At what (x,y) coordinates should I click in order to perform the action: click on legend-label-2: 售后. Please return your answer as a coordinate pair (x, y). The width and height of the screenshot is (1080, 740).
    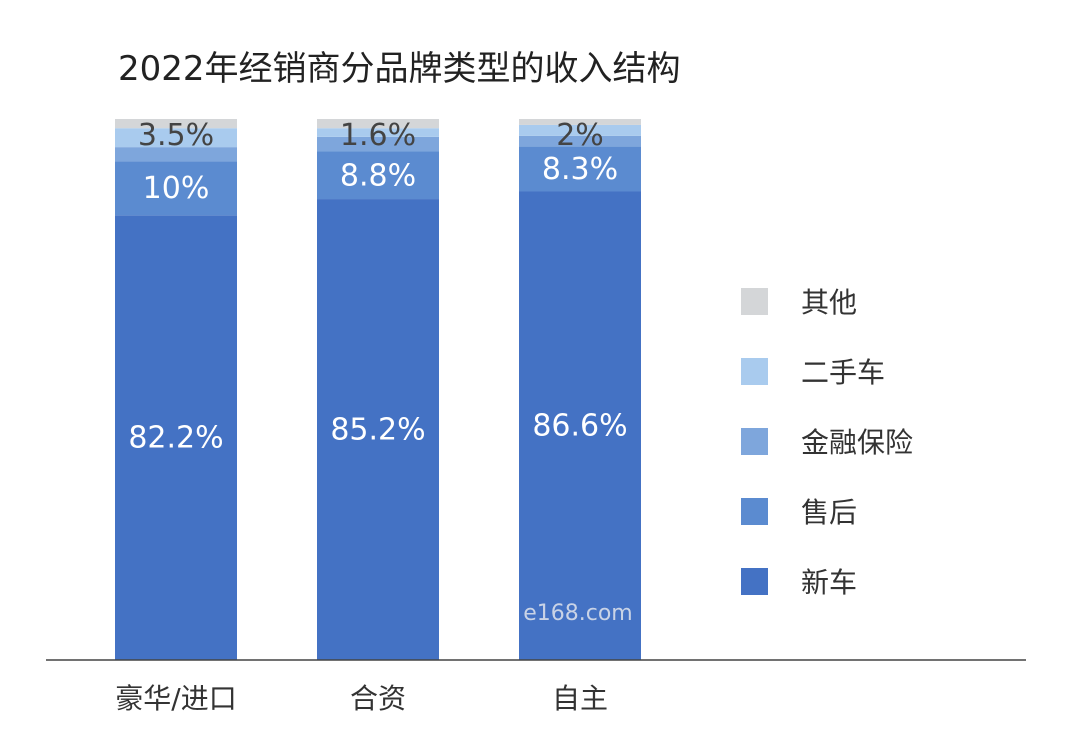
    Looking at the image, I should click on (829, 512).